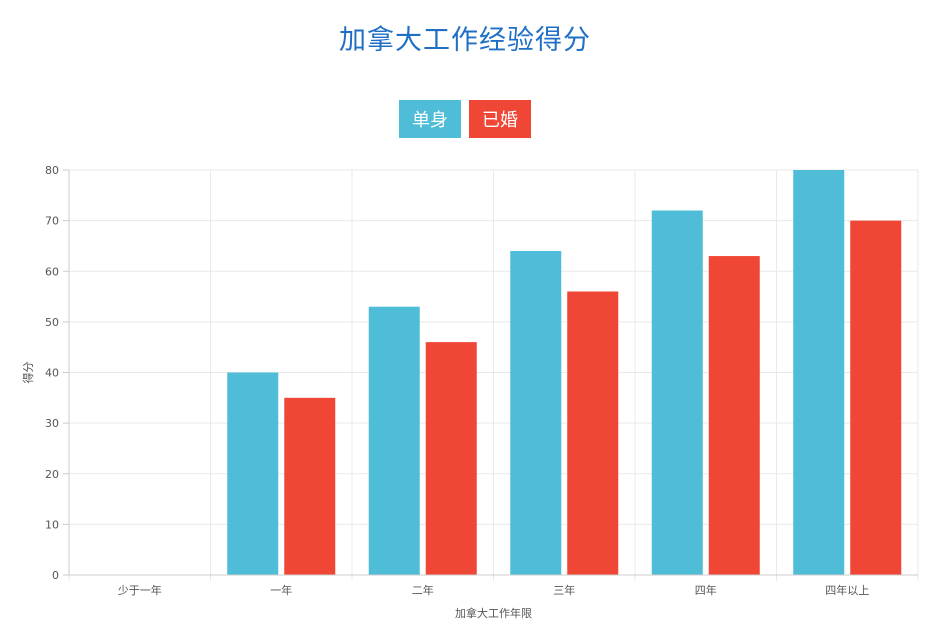 This screenshot has width=930, height=626. Describe the element at coordinates (52, 221) in the screenshot. I see `y-tick-label: 70` at that location.